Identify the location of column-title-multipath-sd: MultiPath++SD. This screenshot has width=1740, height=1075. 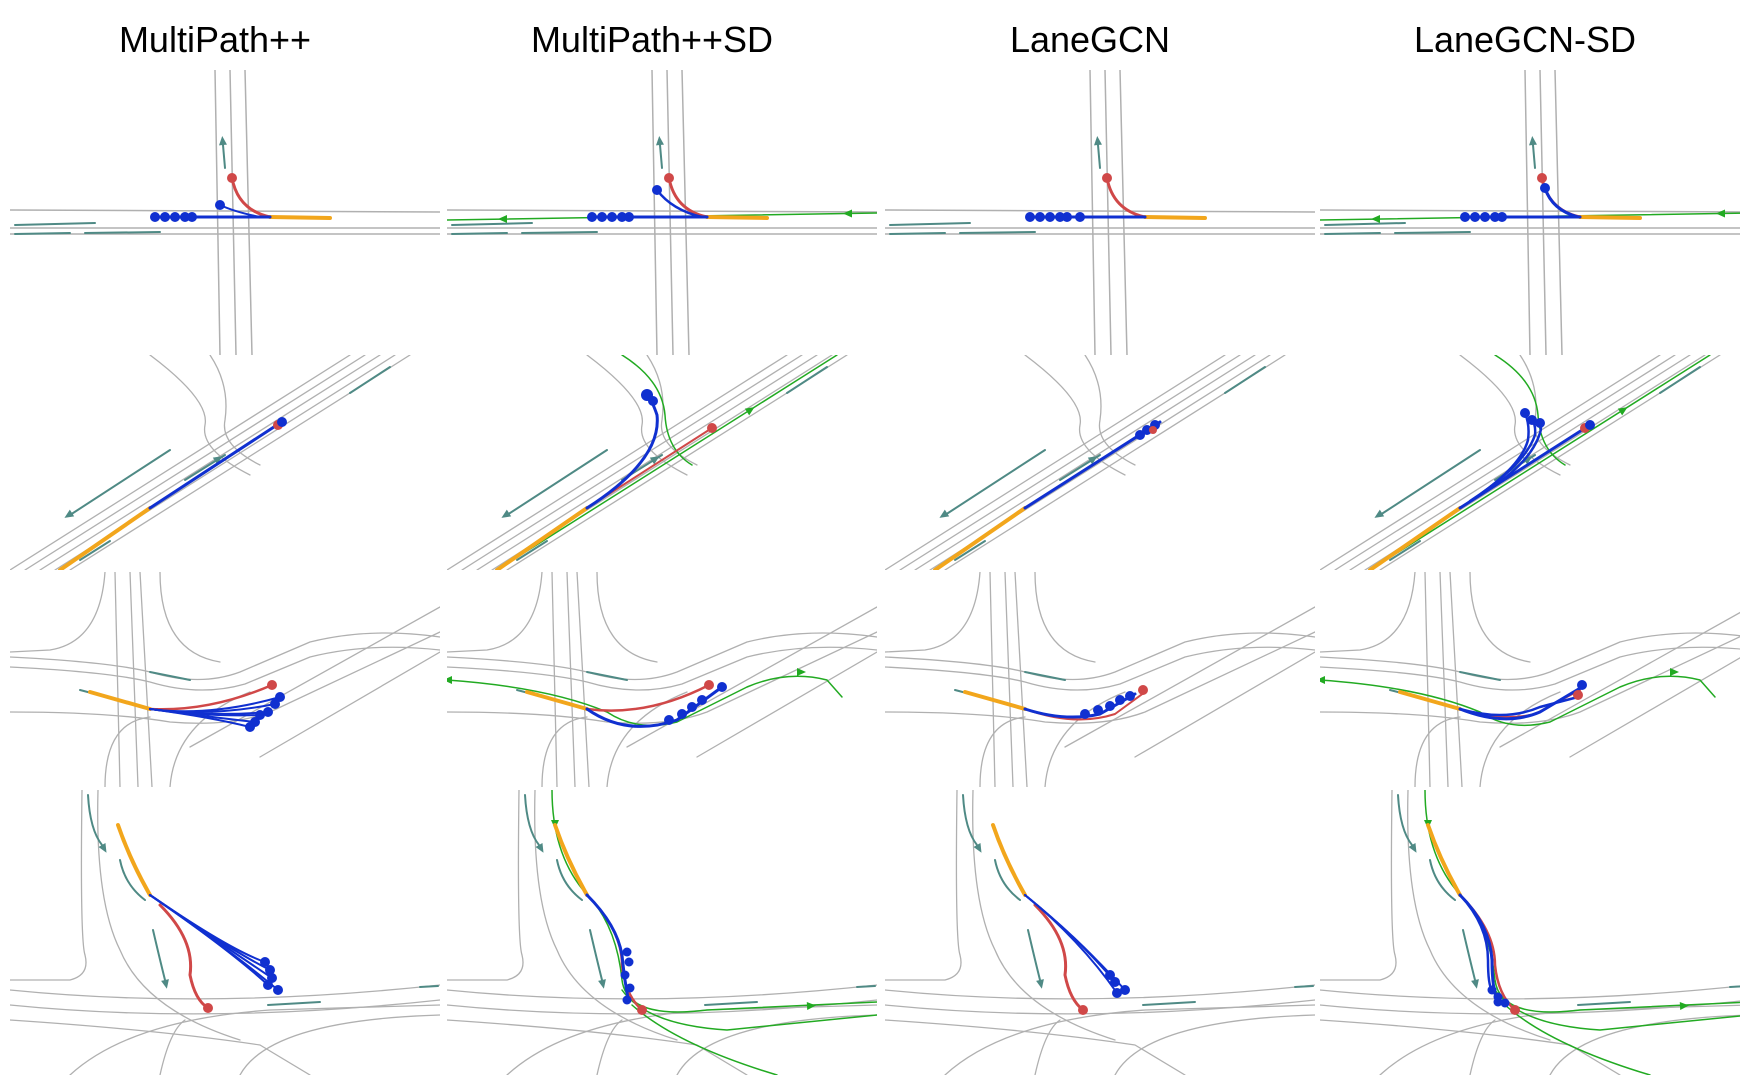
(652, 39).